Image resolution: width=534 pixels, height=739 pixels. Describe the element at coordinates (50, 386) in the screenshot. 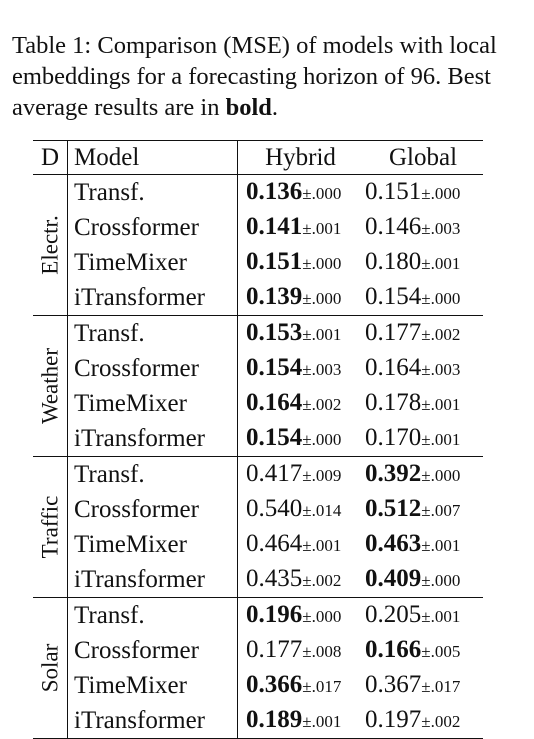

I see `dataset-label: Weather` at that location.